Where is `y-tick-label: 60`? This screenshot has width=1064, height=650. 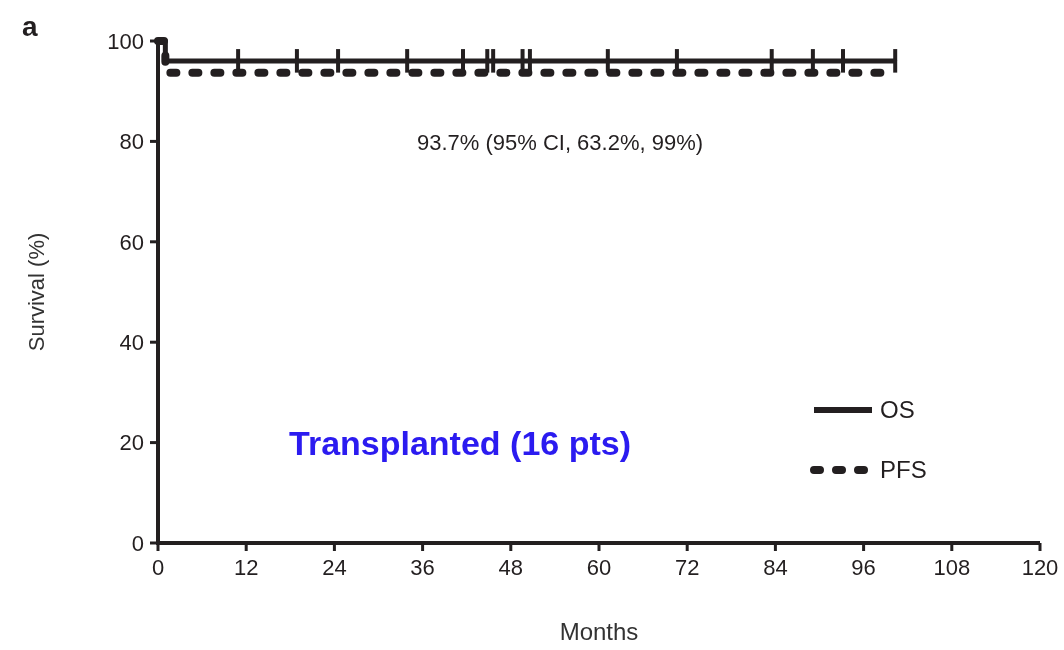 y-tick-label: 60 is located at coordinates (131, 242).